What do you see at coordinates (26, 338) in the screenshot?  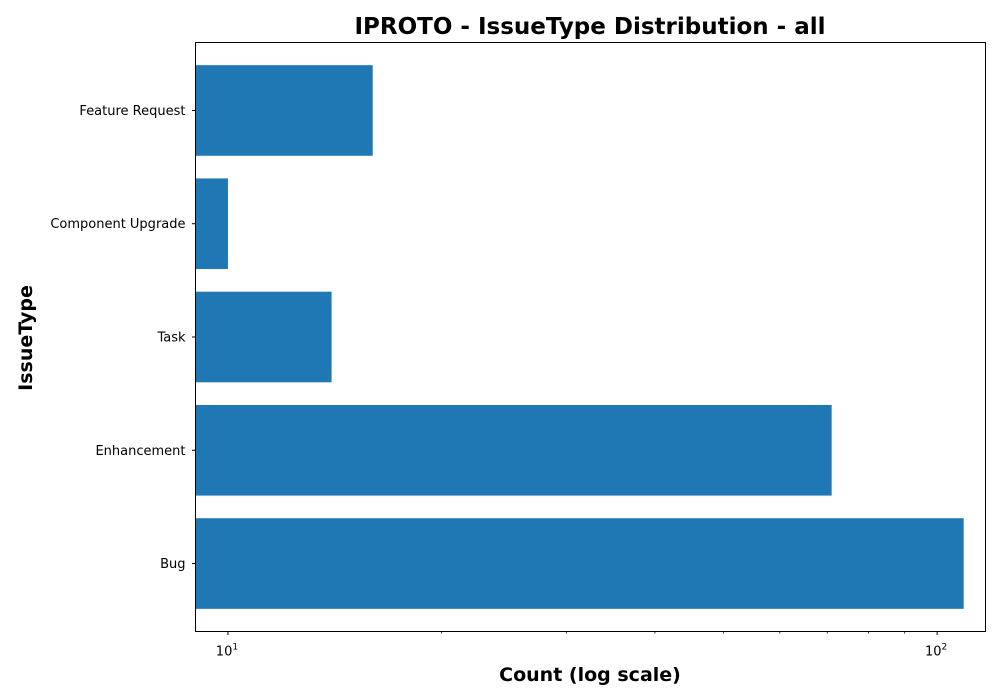 I see `y-axis-label: IssueType` at bounding box center [26, 338].